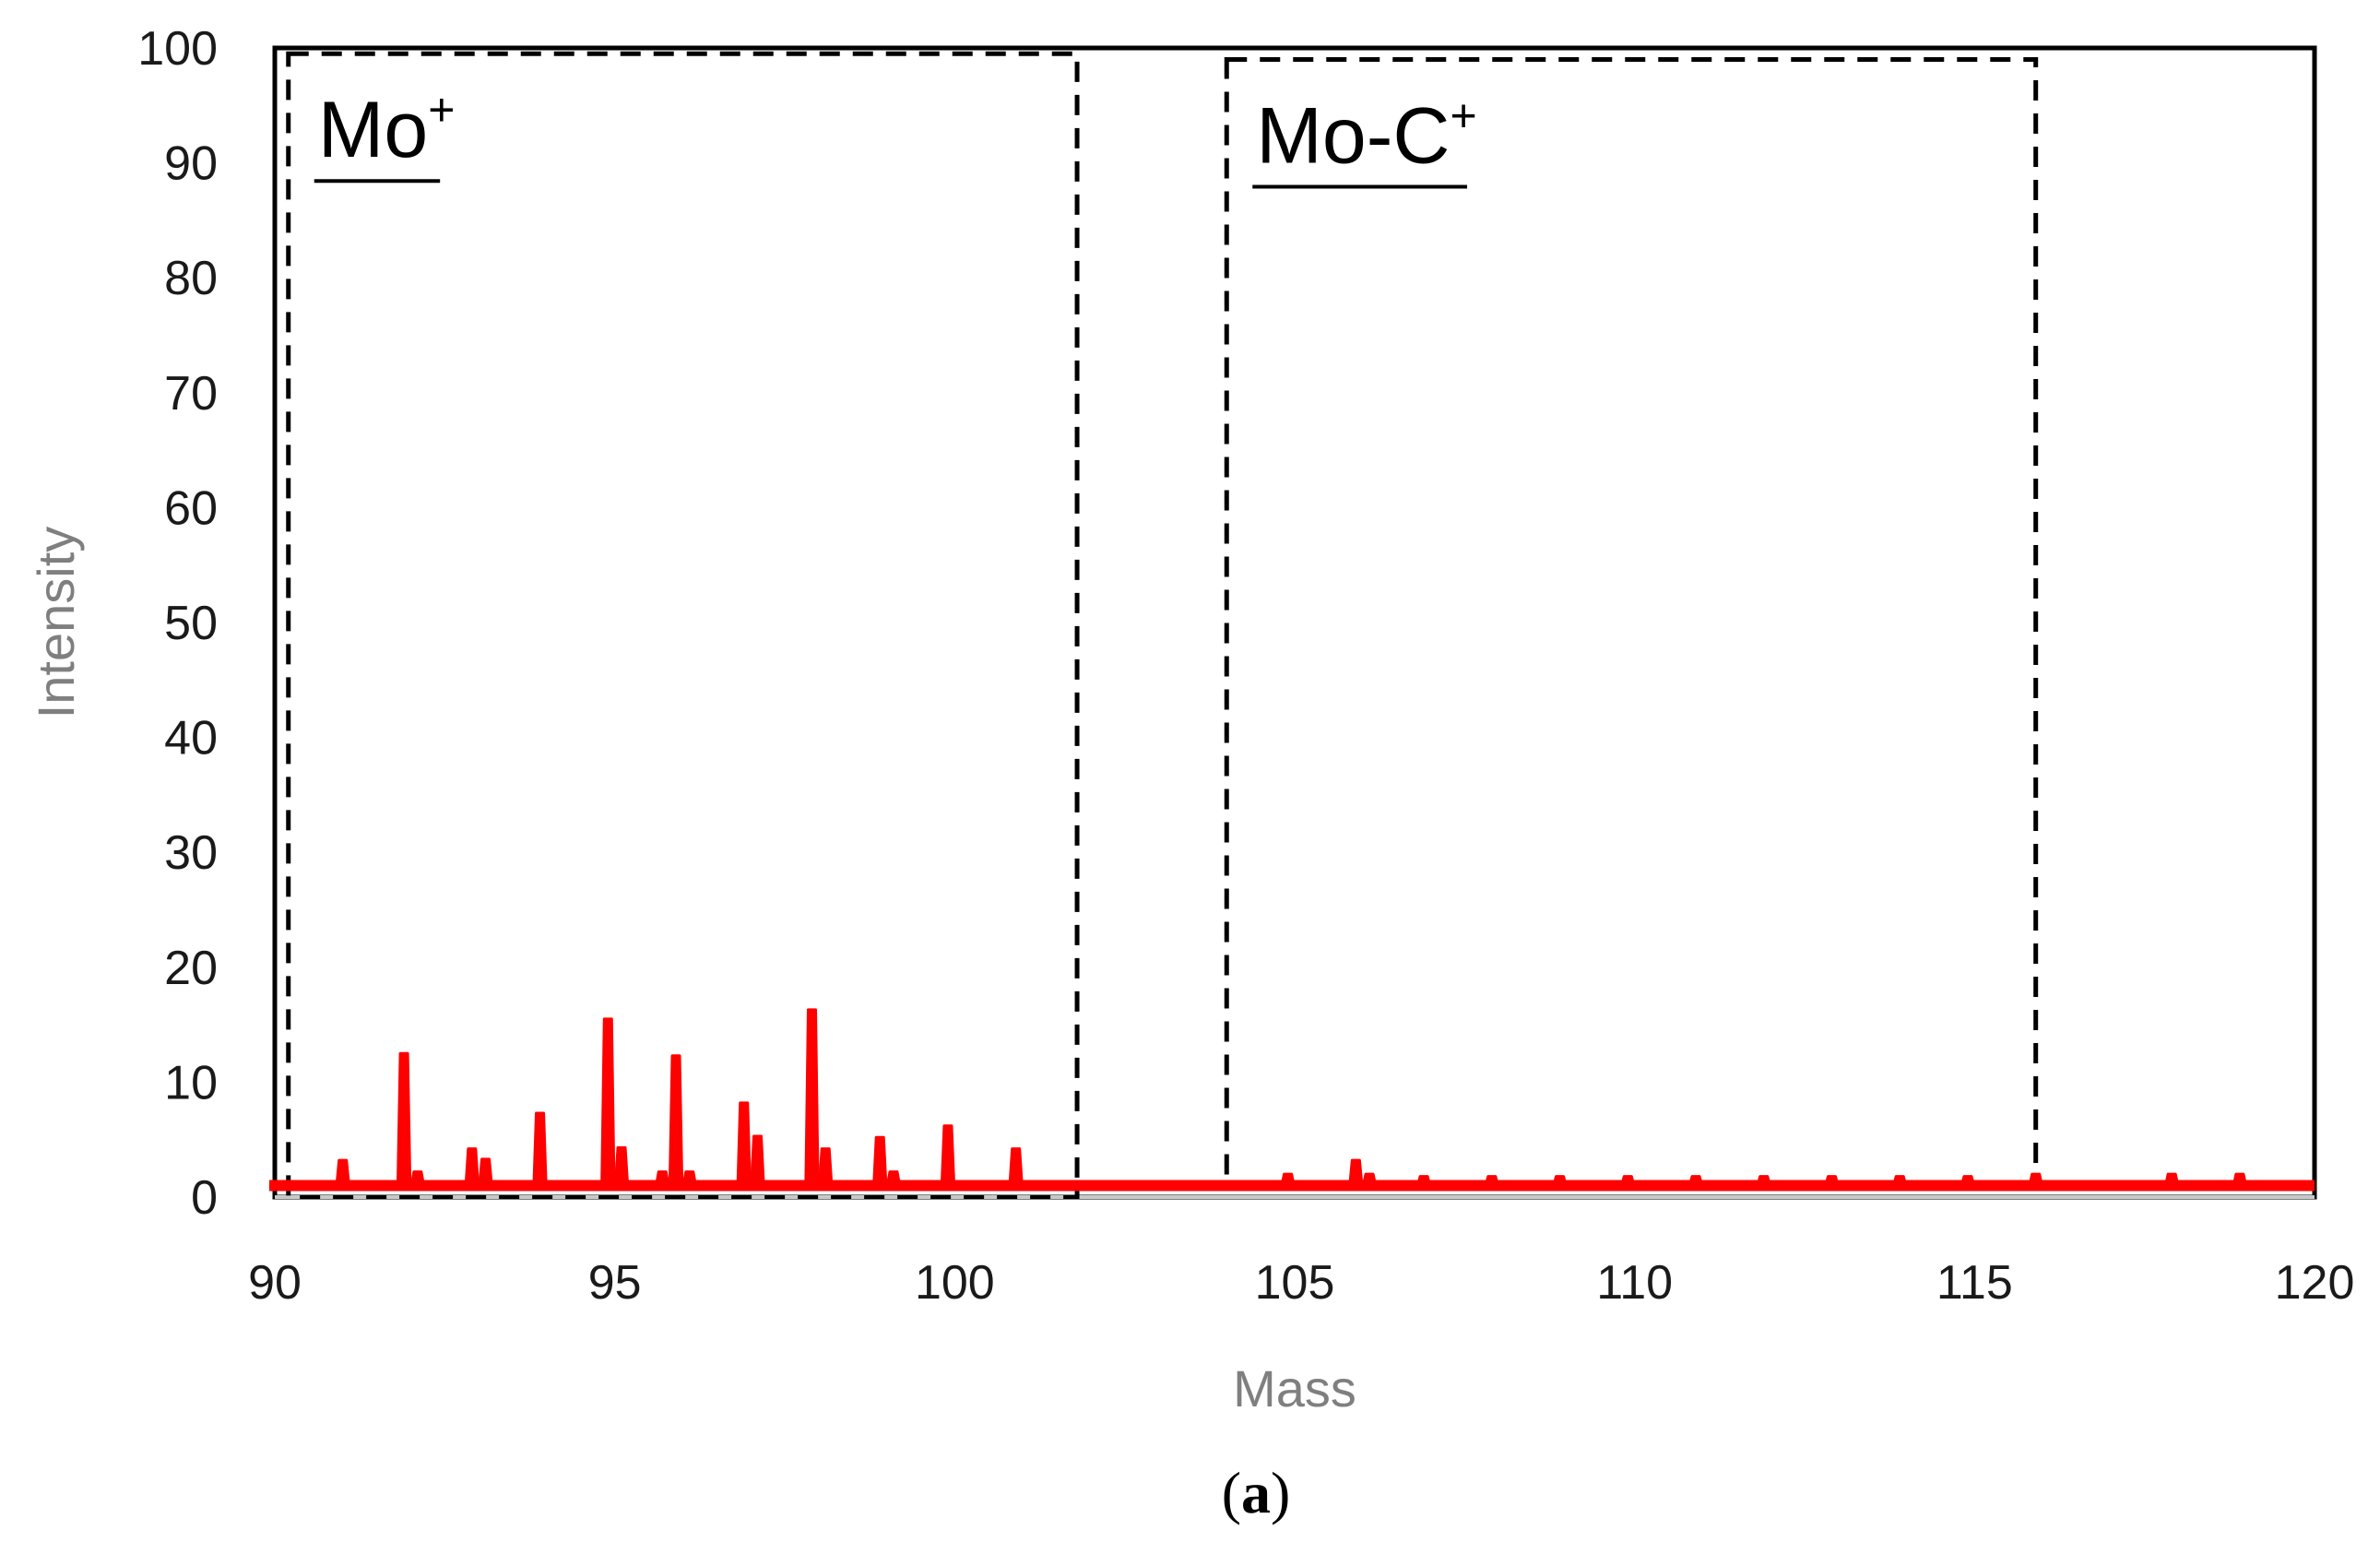 This screenshot has height=1542, width=2380. What do you see at coordinates (1974, 1283) in the screenshot?
I see `x-tick-label: 115` at bounding box center [1974, 1283].